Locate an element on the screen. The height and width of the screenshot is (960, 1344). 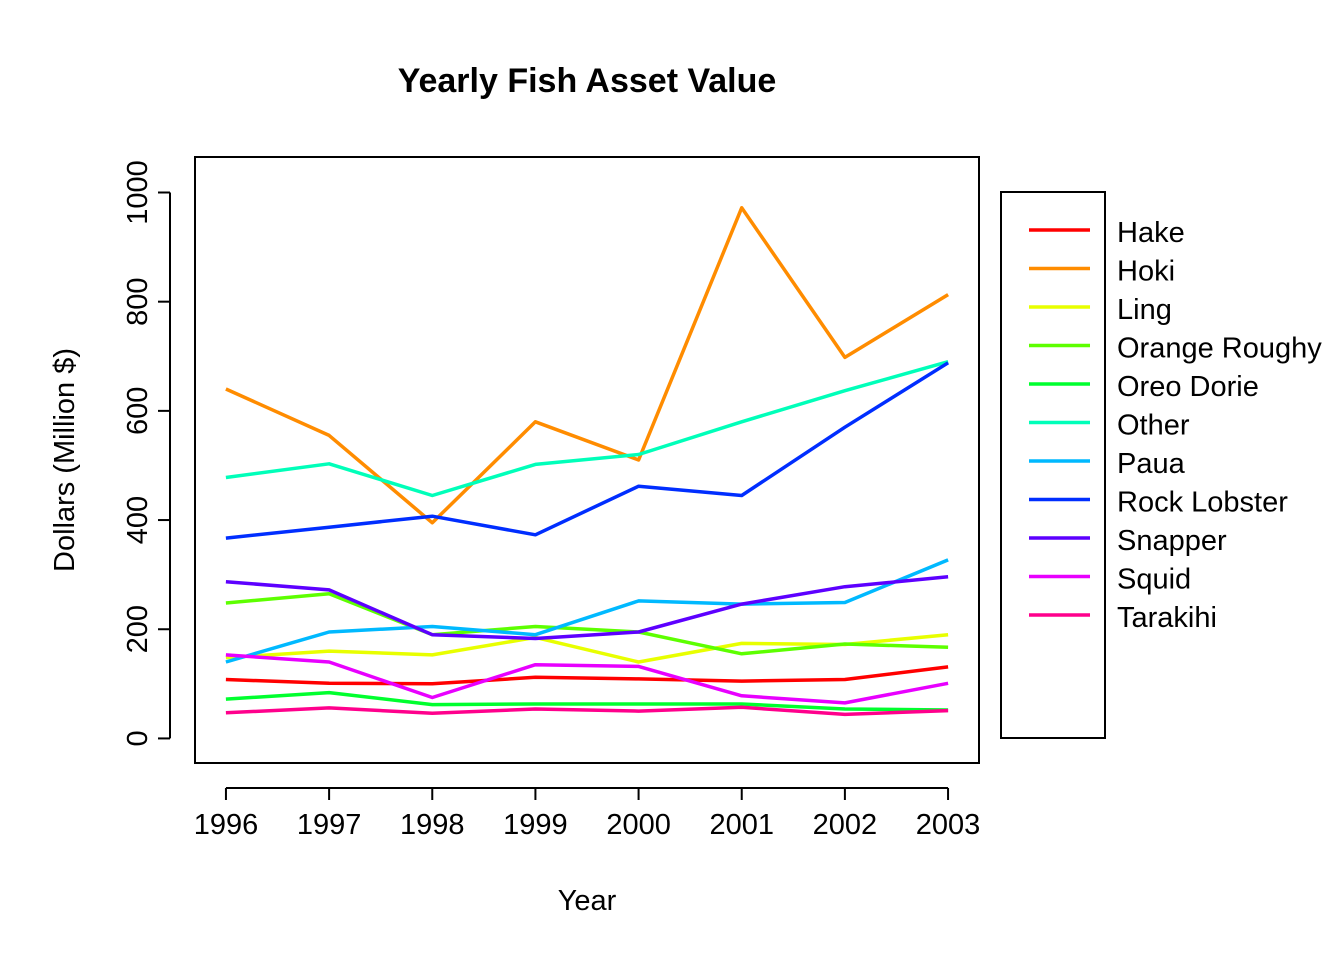
series-line-tarakihi is located at coordinates (587, 711).